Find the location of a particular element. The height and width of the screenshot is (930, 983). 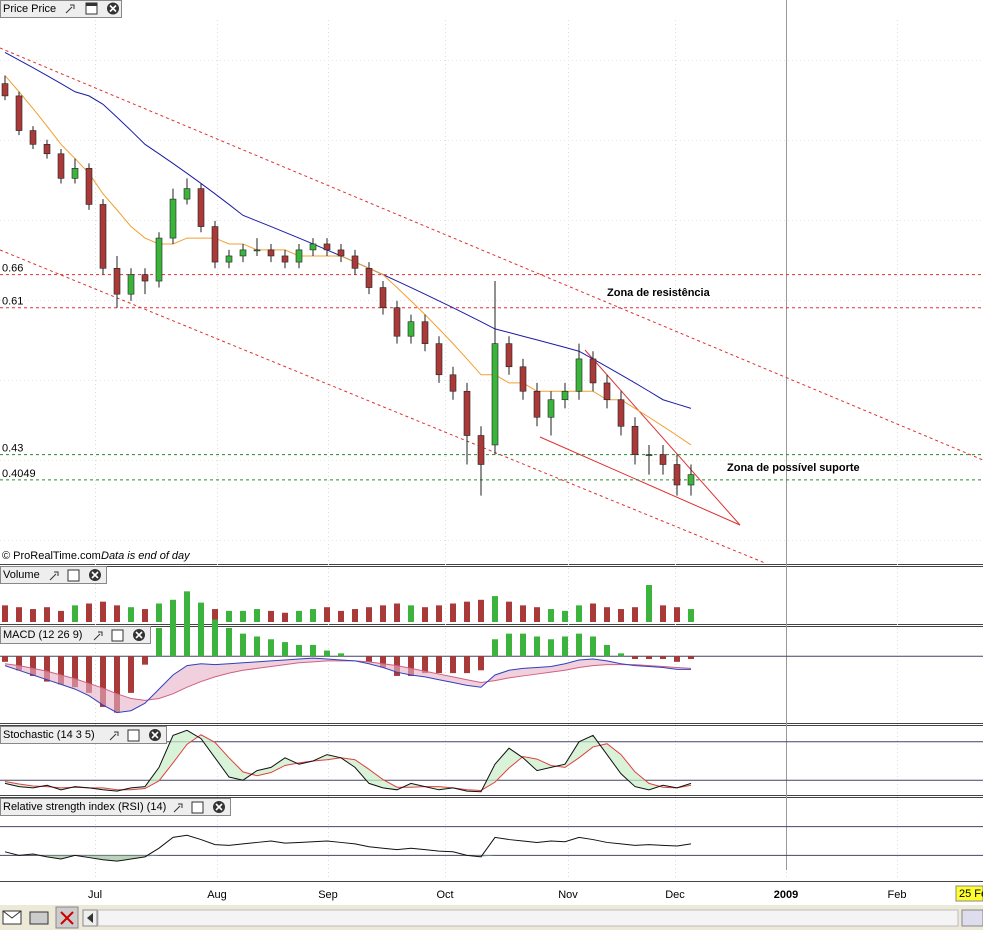

rsi-line is located at coordinates (348, 848).